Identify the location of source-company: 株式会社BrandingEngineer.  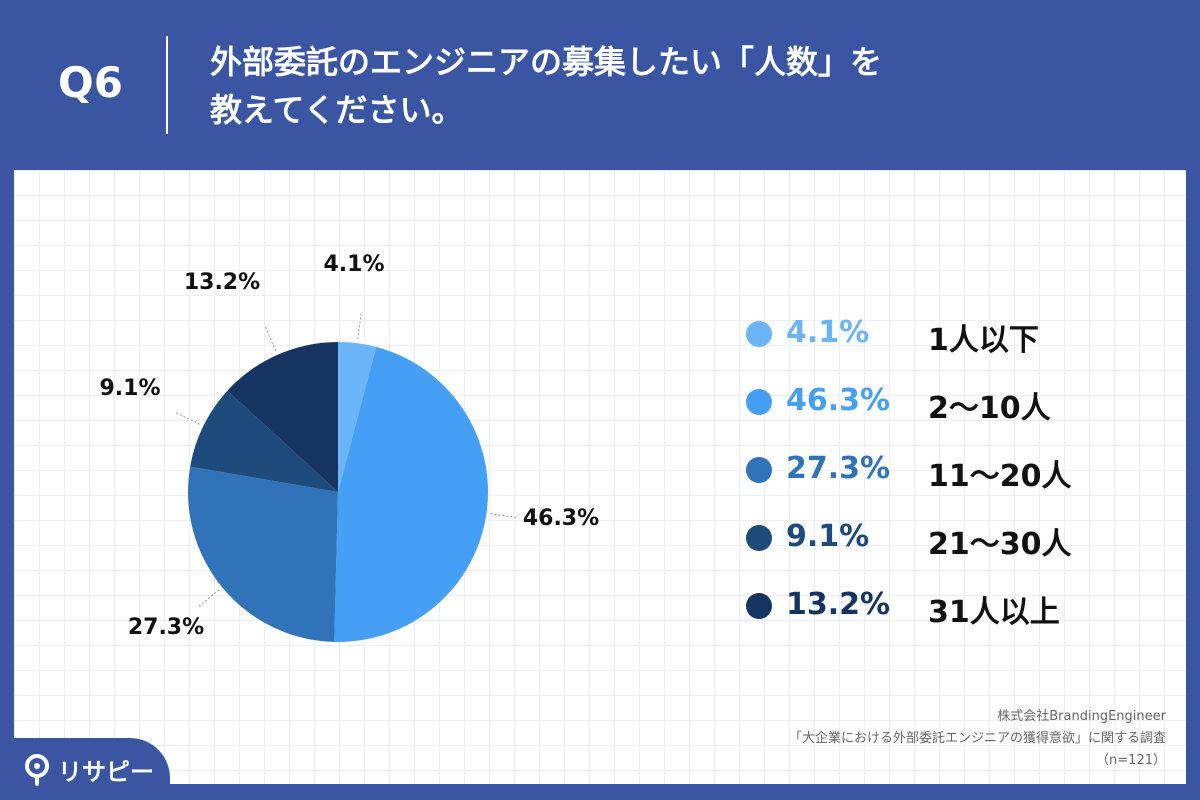
(1081, 716).